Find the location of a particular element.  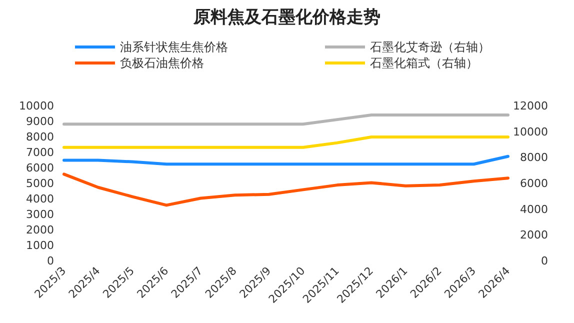

y-tick-label: 8000 is located at coordinates (40, 137).